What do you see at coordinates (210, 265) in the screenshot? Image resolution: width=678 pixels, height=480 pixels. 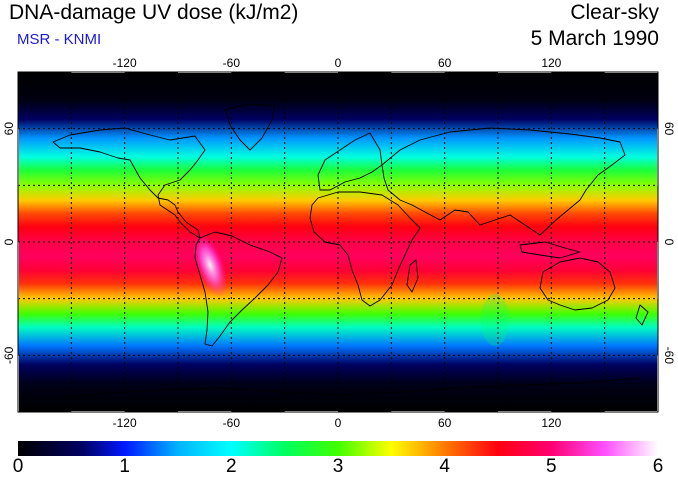 I see `andes-peak` at bounding box center [210, 265].